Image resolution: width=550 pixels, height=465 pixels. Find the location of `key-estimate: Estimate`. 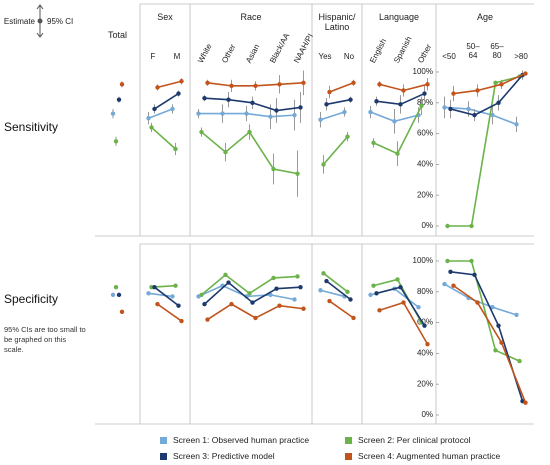

key-estimate: Estimate is located at coordinates (20, 21).